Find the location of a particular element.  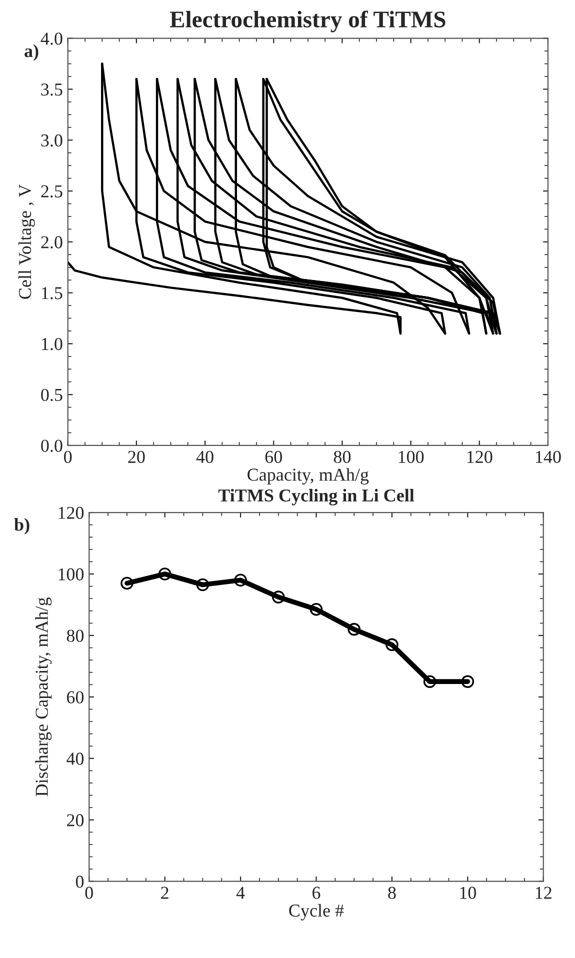

x-axis-title: Cycle # is located at coordinates (316, 912).